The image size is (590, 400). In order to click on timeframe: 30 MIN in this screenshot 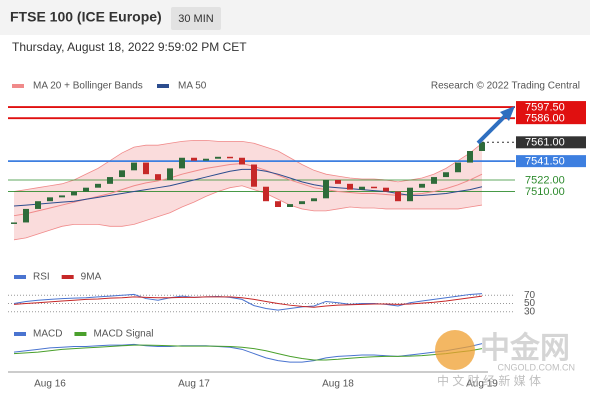, I will do `click(196, 19)`.